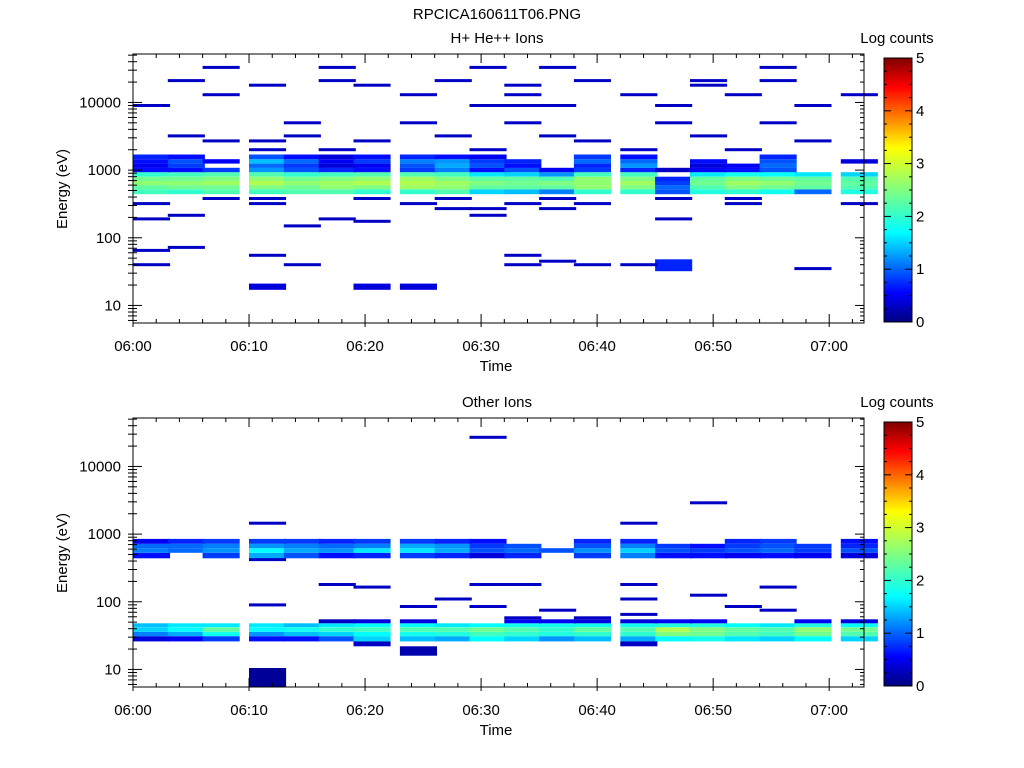 The width and height of the screenshot is (1024, 768). I want to click on x-tick-label: 06:30, so click(481, 710).